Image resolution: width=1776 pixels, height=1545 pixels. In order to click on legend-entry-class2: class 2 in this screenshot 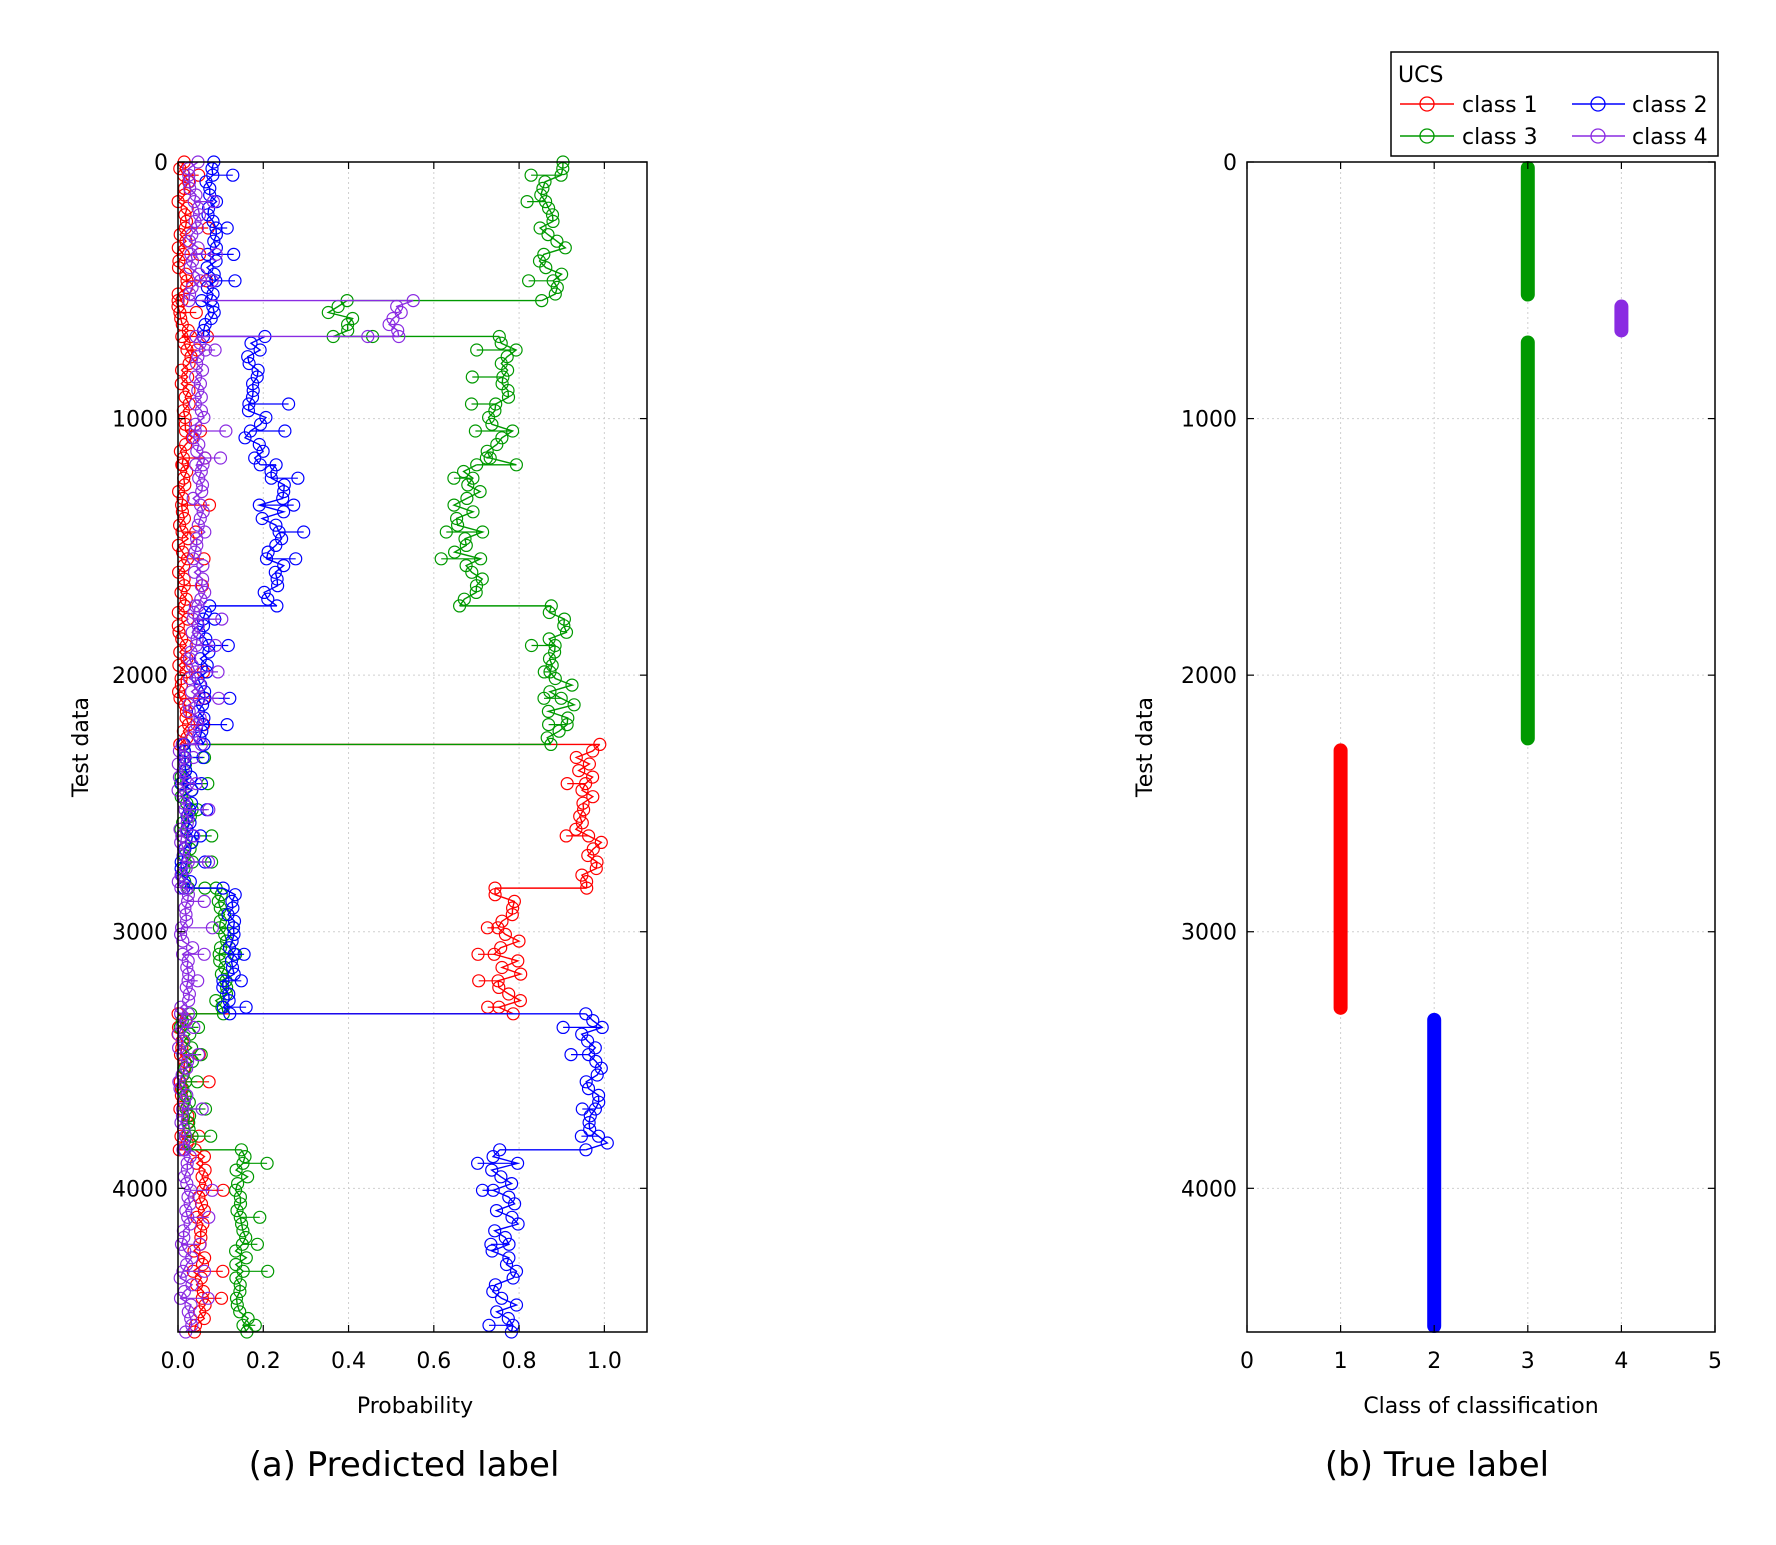, I will do `click(1640, 105)`.